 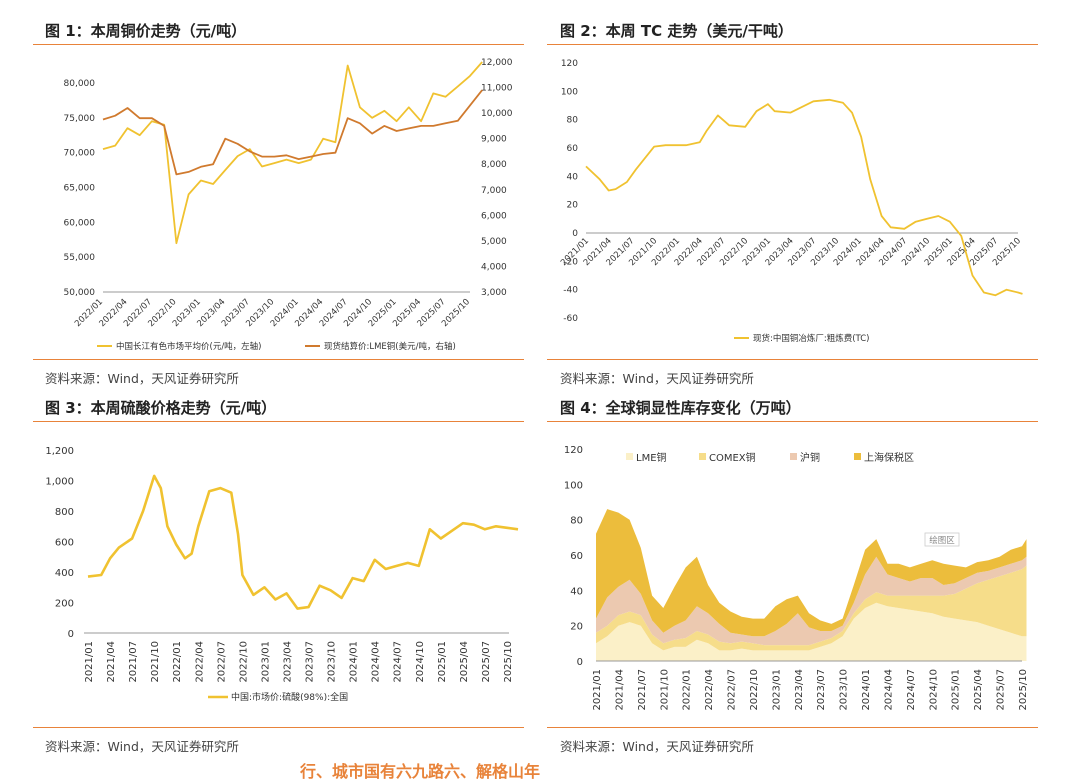 I want to click on chart2-y-tick-4: 40, so click(x=573, y=177).